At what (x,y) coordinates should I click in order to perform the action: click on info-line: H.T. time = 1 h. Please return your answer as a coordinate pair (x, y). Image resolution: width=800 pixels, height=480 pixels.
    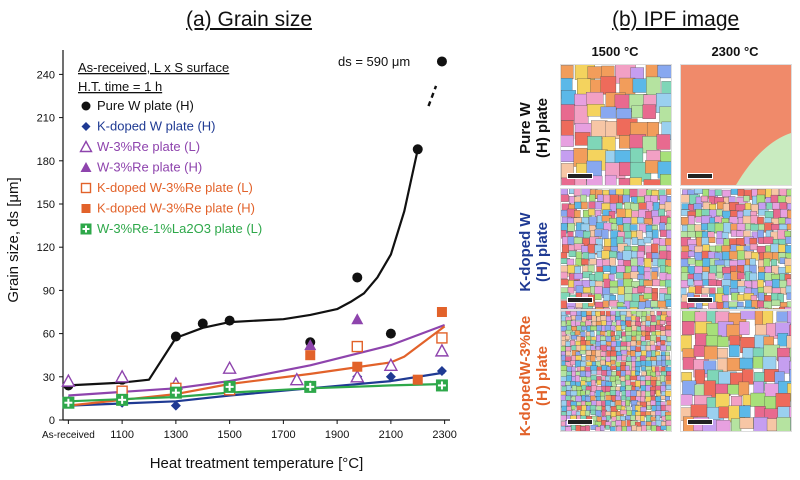
    Looking at the image, I should click on (120, 86).